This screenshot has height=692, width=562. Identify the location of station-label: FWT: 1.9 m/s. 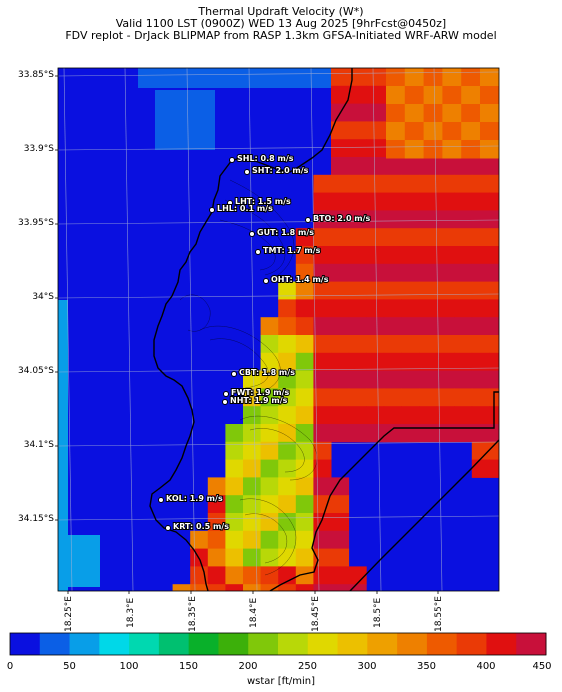
(260, 392).